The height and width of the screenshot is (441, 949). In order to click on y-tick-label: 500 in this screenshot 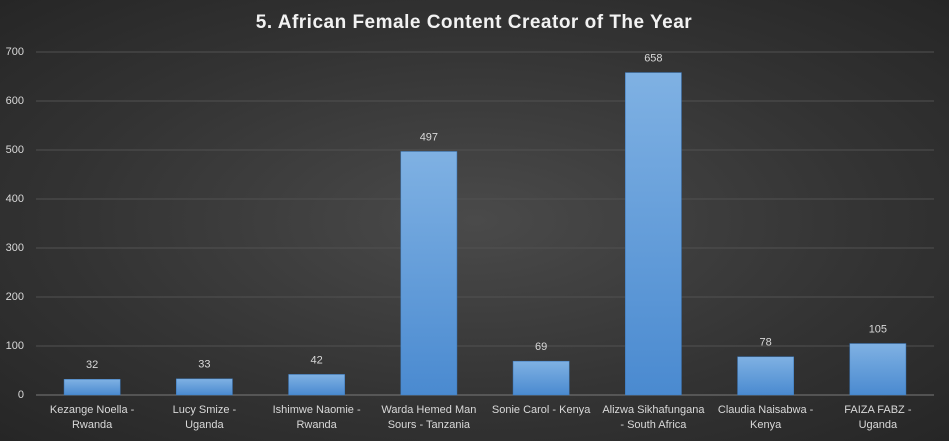, I will do `click(15, 150)`.